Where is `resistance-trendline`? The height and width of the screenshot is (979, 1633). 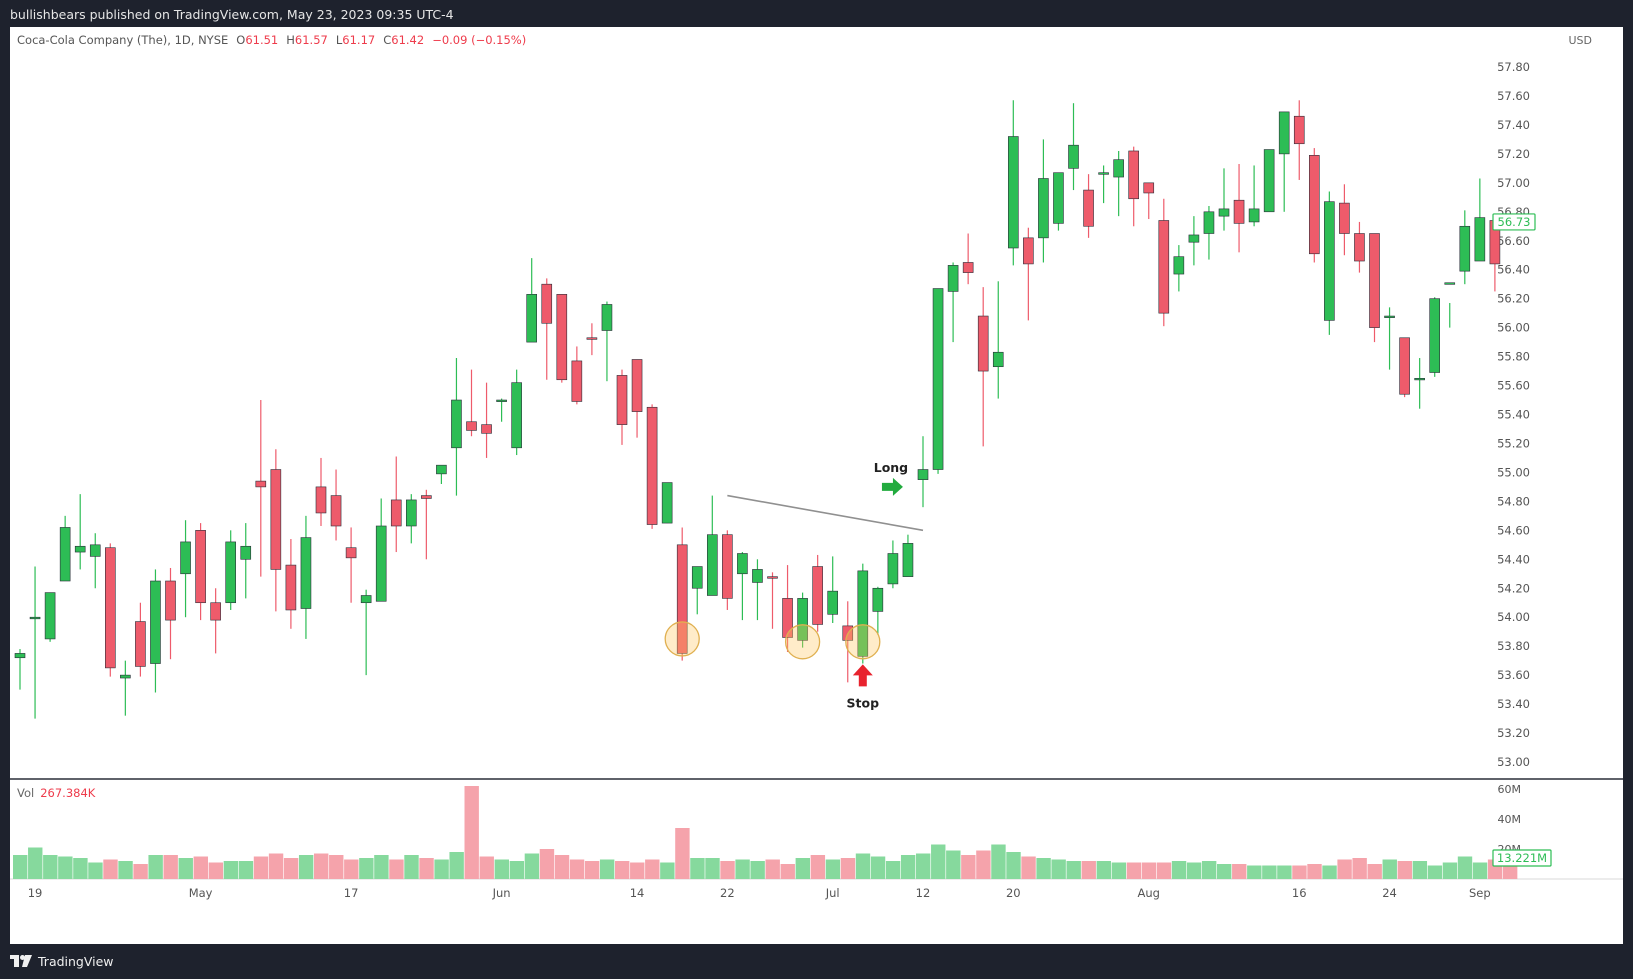
resistance-trendline is located at coordinates (825, 513).